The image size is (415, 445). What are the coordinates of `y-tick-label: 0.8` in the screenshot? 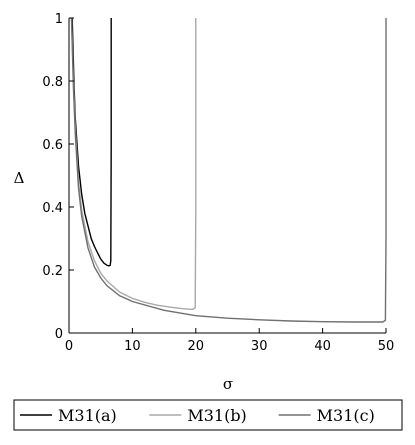 It's located at (52, 82).